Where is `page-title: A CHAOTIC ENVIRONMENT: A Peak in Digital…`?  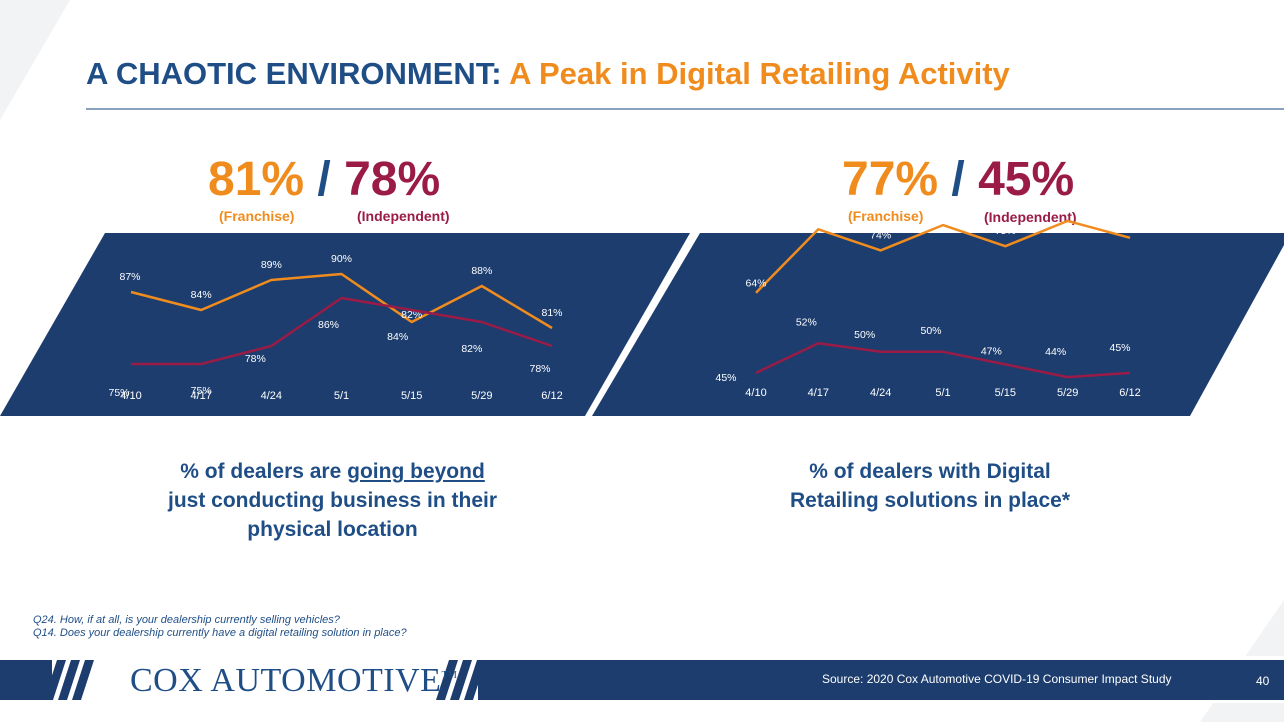 page-title: A CHAOTIC ENVIRONMENT: A Peak in Digital… is located at coordinates (548, 74).